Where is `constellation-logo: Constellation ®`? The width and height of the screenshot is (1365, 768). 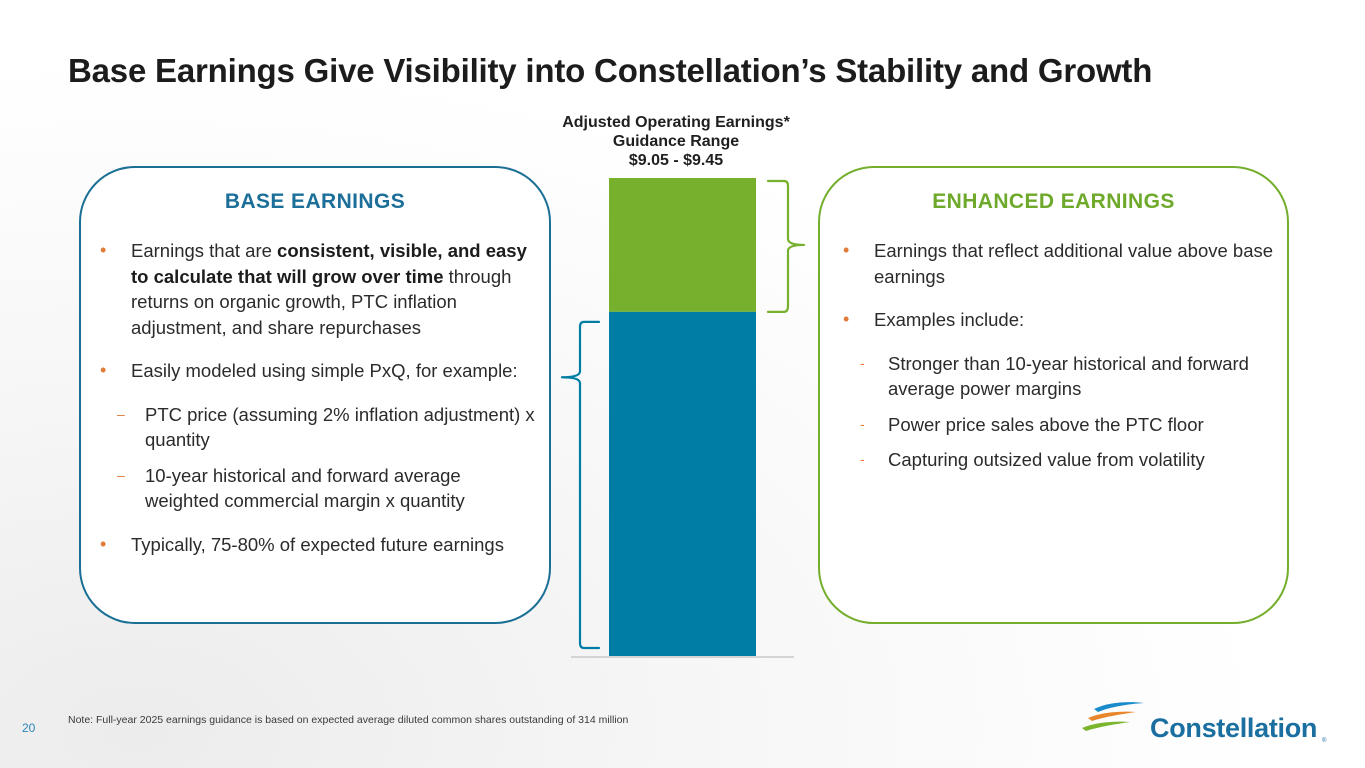
constellation-logo: Constellation ® is located at coordinates (1205, 723).